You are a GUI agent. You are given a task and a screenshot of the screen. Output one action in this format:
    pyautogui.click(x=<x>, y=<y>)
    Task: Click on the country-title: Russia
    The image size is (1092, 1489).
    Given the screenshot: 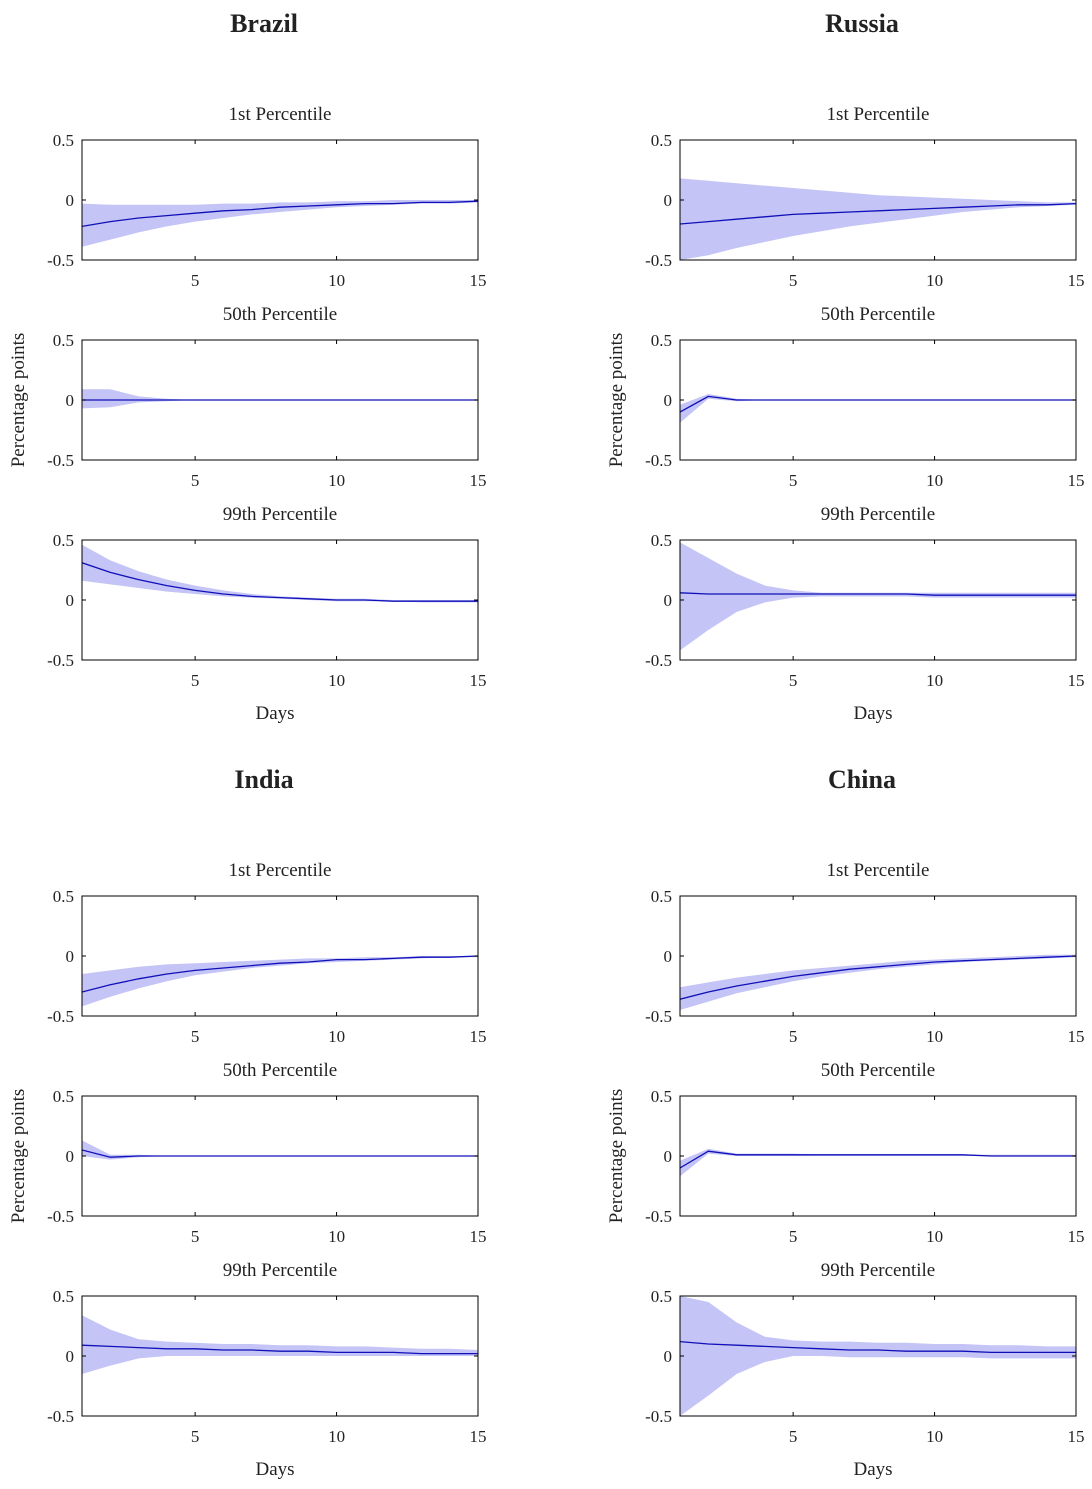 What is the action you would take?
    pyautogui.click(x=862, y=23)
    